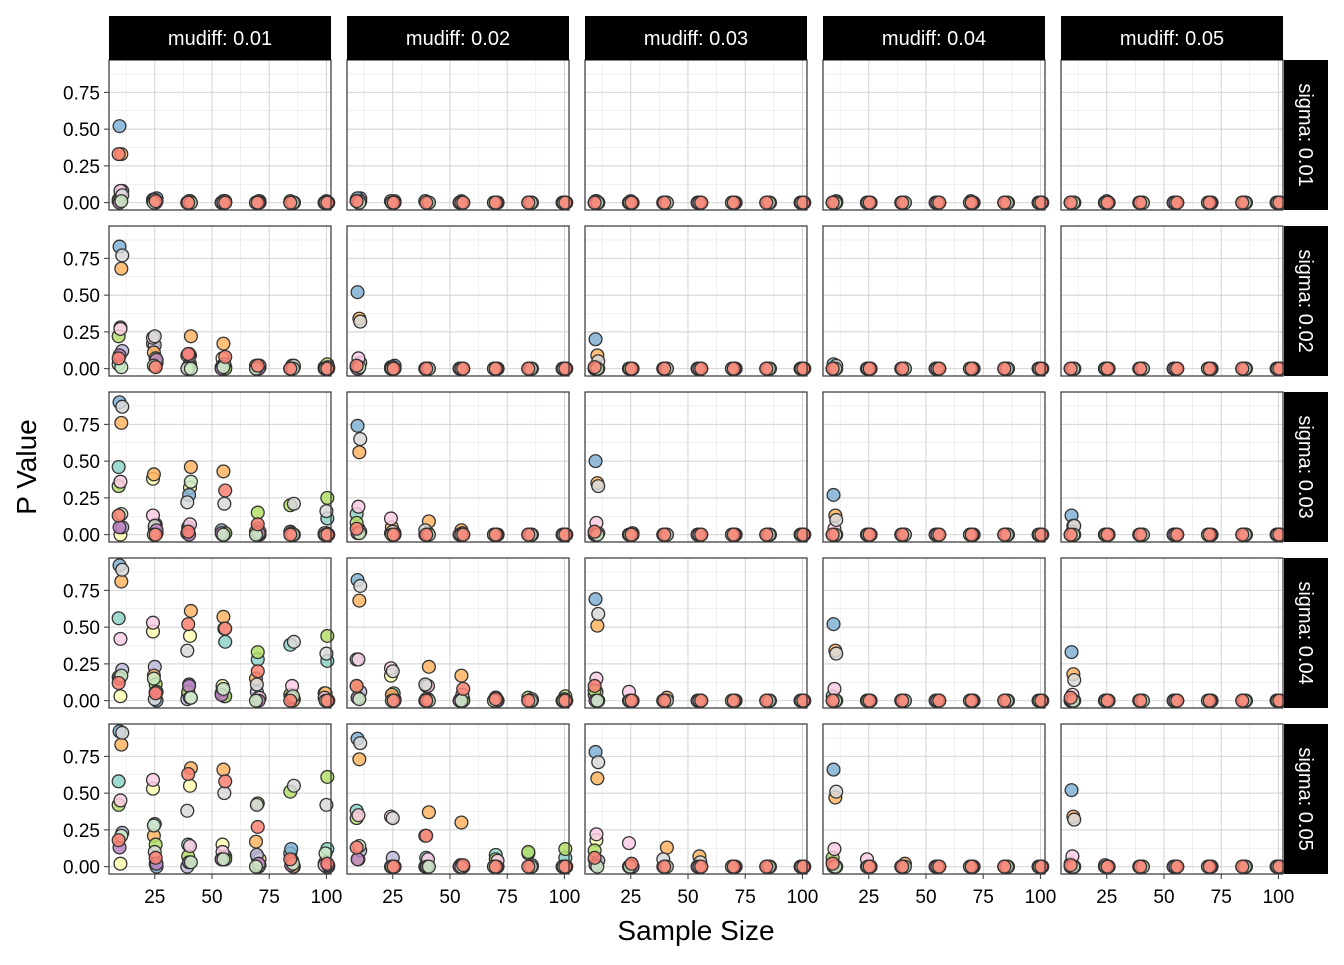  Describe the element at coordinates (220, 39) in the screenshot. I see `facet-strip-label: mudiff: 0.01` at that location.